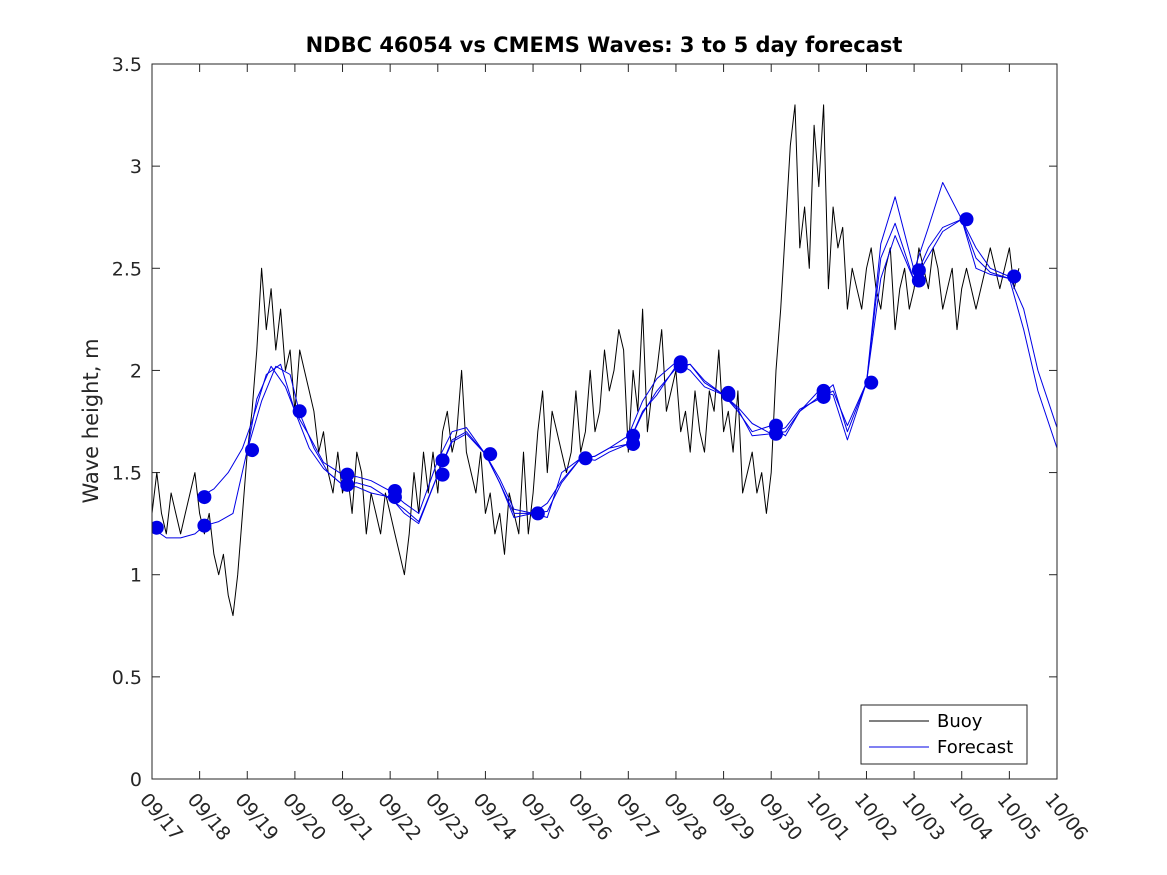 Image resolution: width=1167 pixels, height=875 pixels. What do you see at coordinates (960, 721) in the screenshot?
I see `legend-buoy-label: Buoy` at bounding box center [960, 721].